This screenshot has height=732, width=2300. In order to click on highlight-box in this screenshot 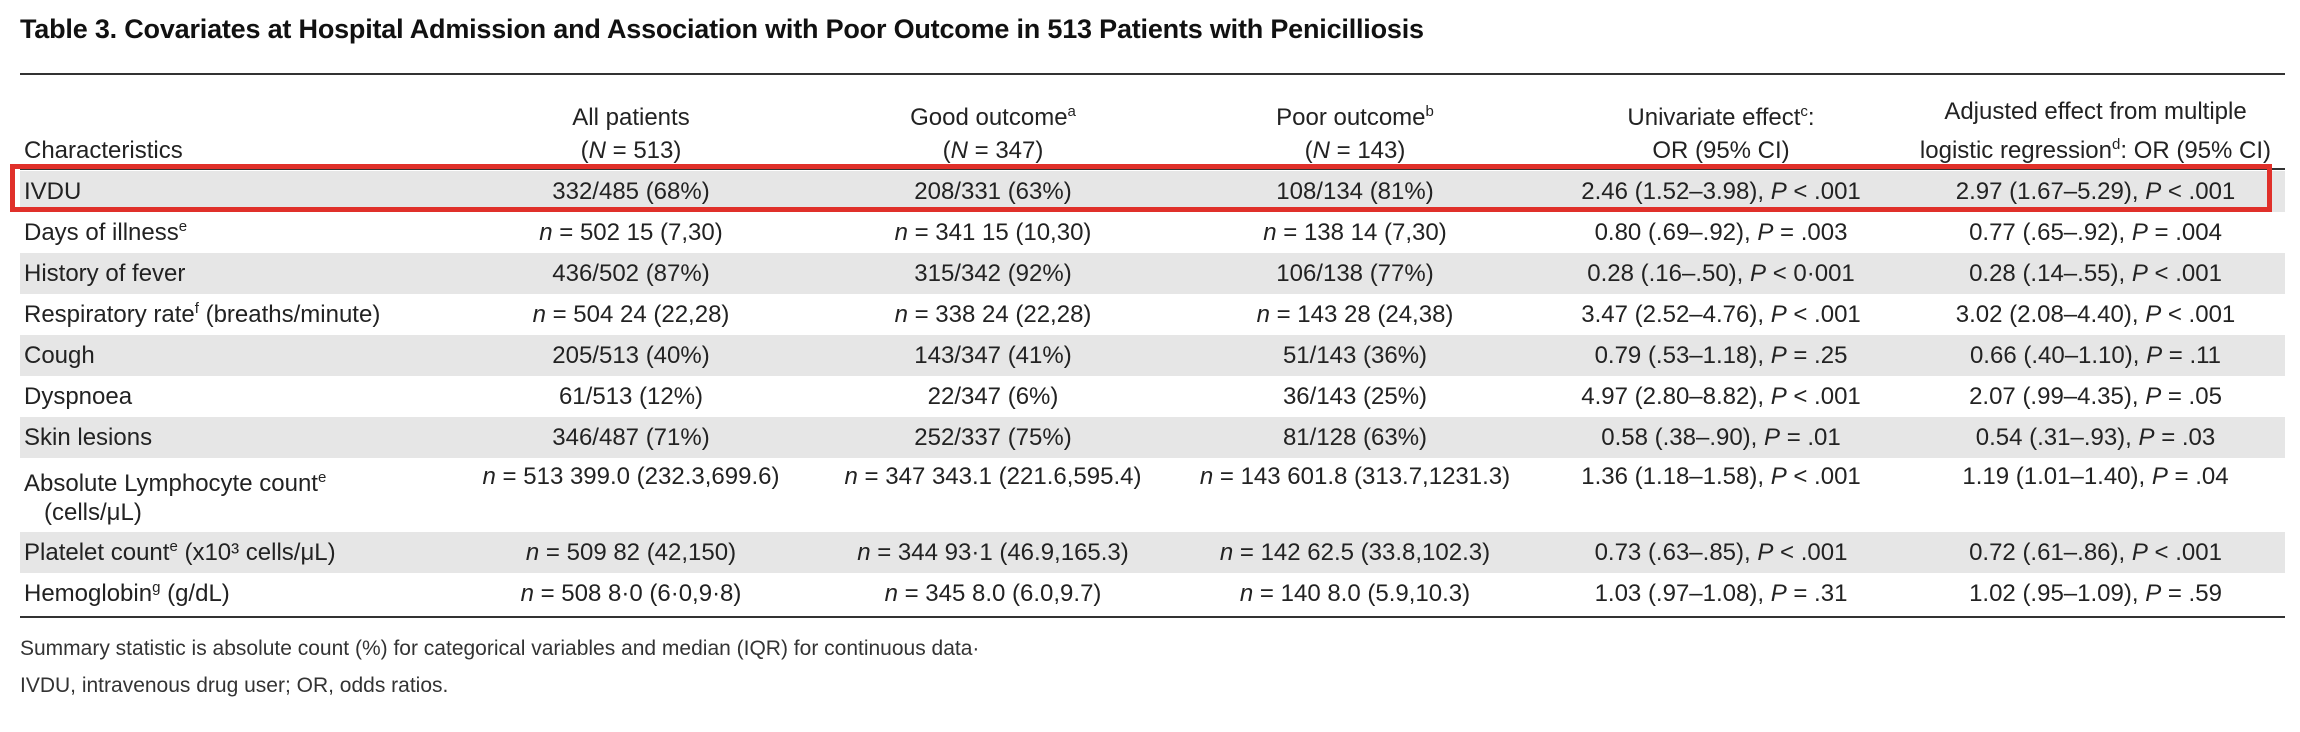, I will do `click(1141, 188)`.